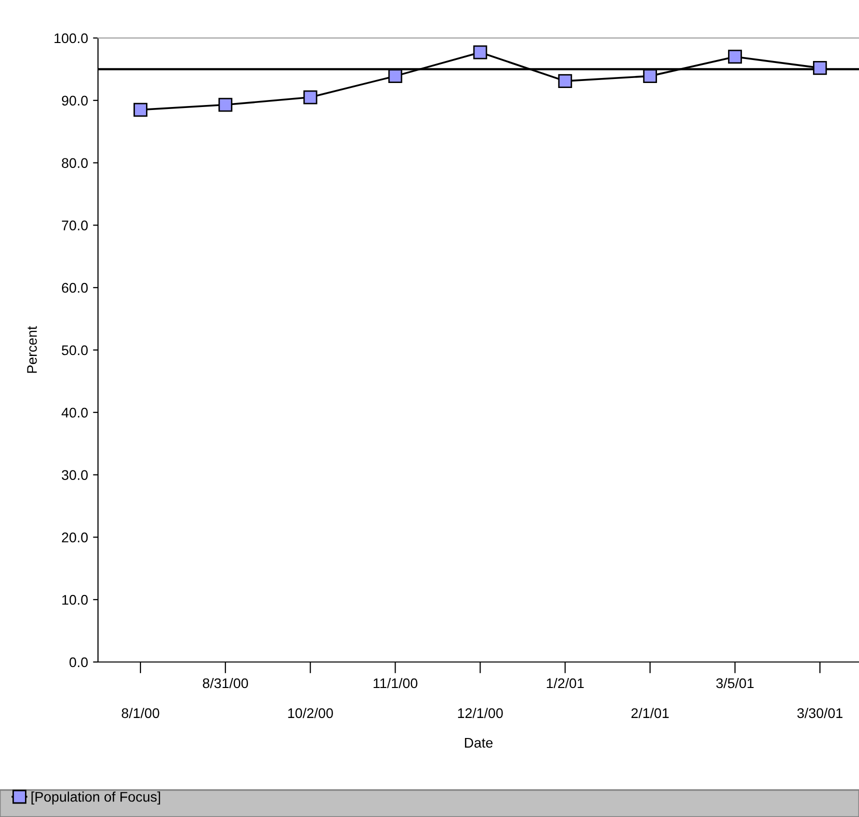  I want to click on x-tick-label: 2/1/01, so click(650, 713).